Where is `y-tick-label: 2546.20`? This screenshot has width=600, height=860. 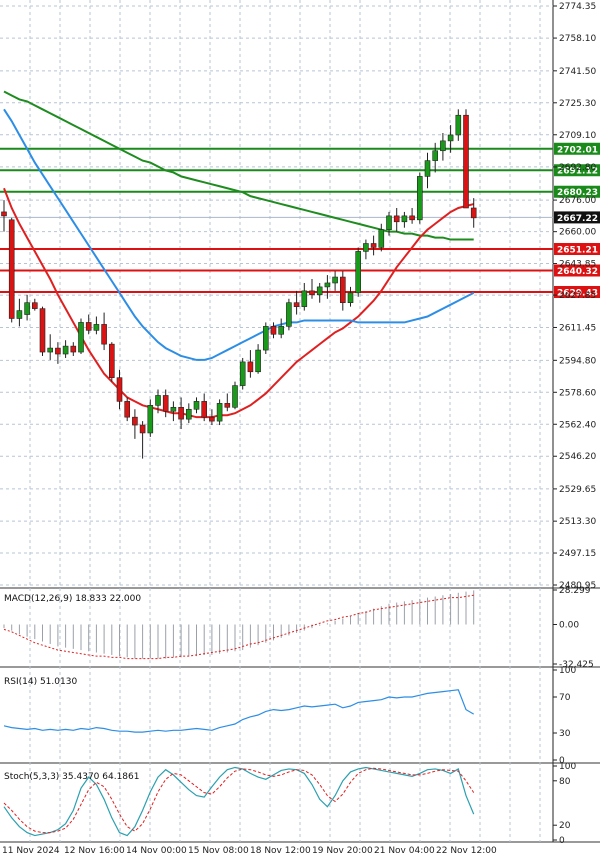
y-tick-label: 2546.20 is located at coordinates (577, 457).